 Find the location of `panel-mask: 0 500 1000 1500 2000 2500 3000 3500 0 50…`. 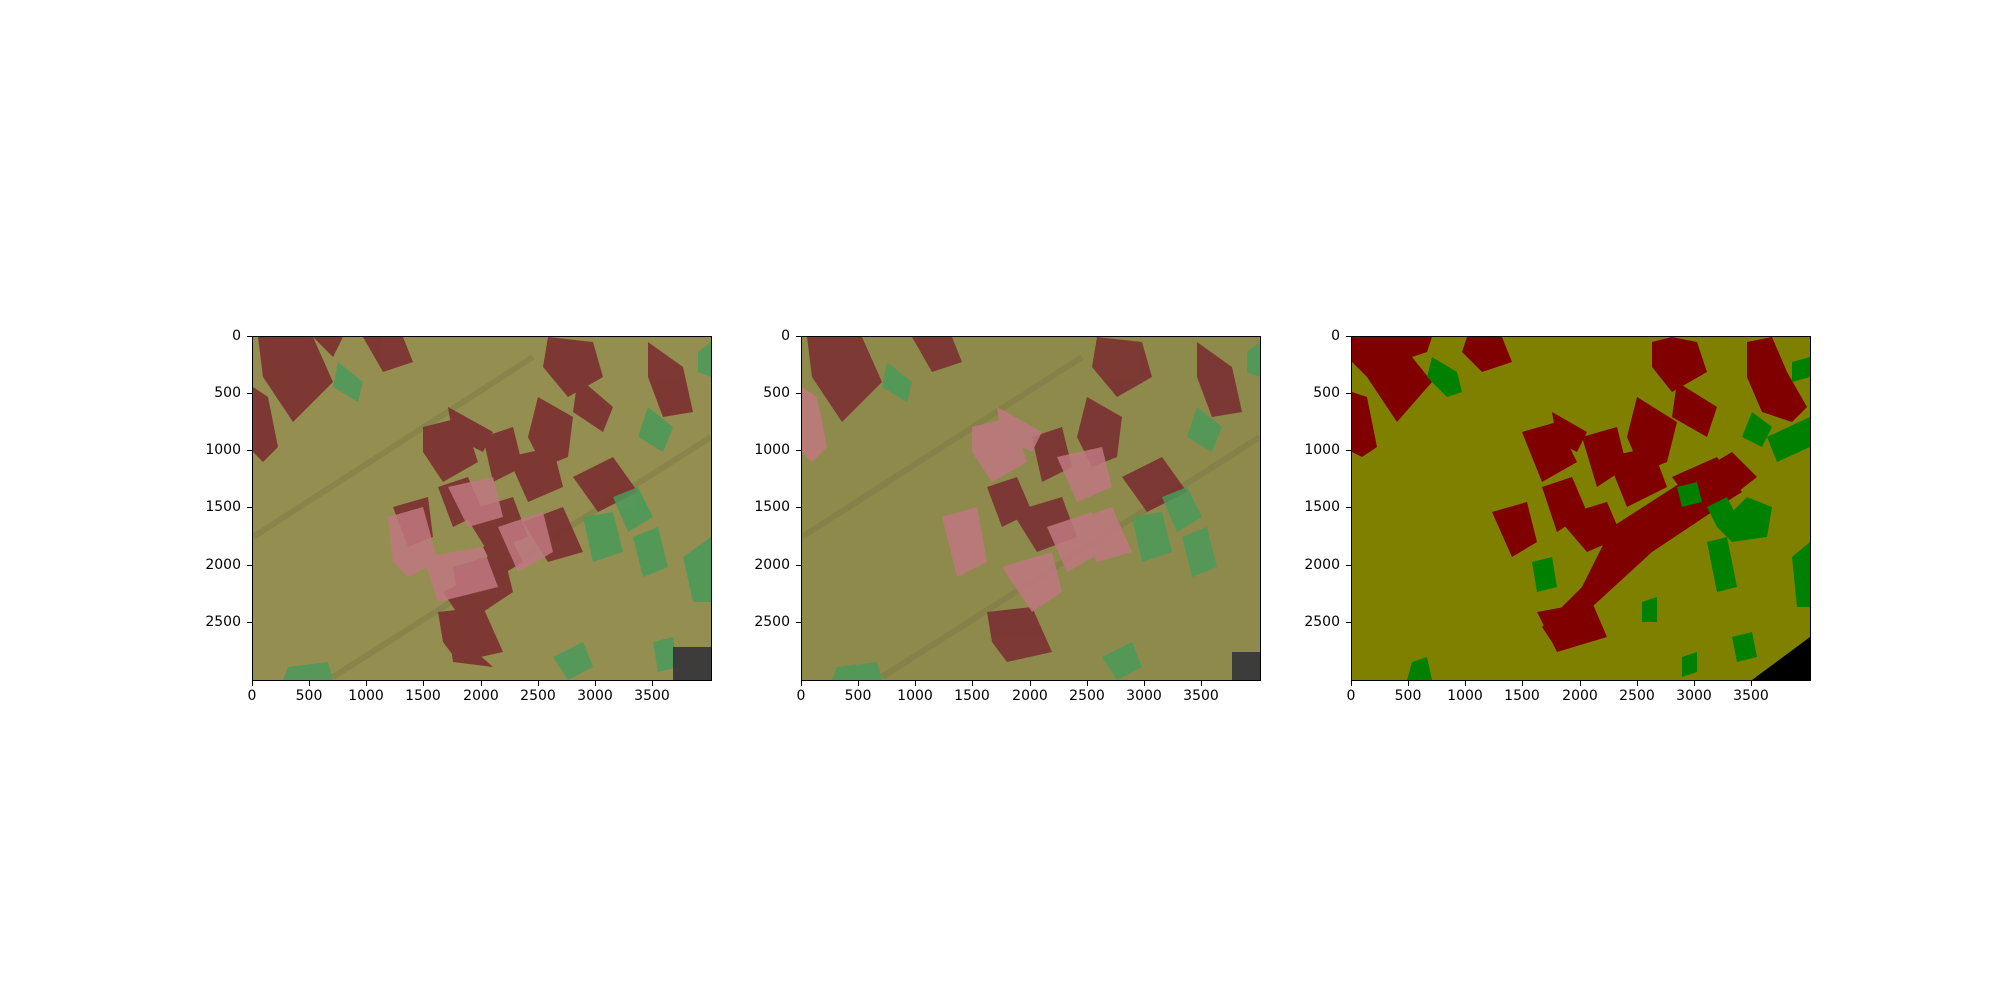

panel-mask: 0 500 1000 1500 2000 2500 3000 3500 0 50… is located at coordinates (1557, 516).